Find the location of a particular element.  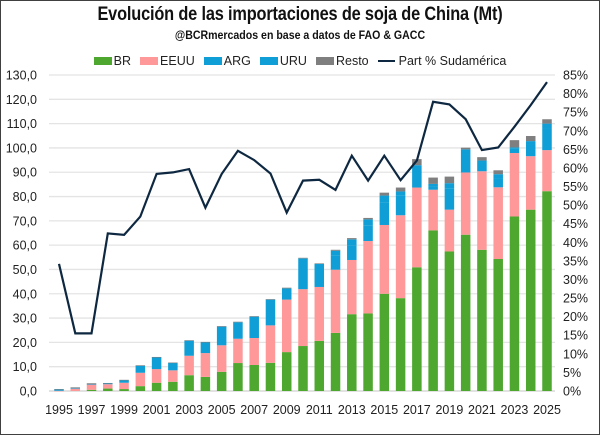

bar-br-2004 is located at coordinates (205, 383).